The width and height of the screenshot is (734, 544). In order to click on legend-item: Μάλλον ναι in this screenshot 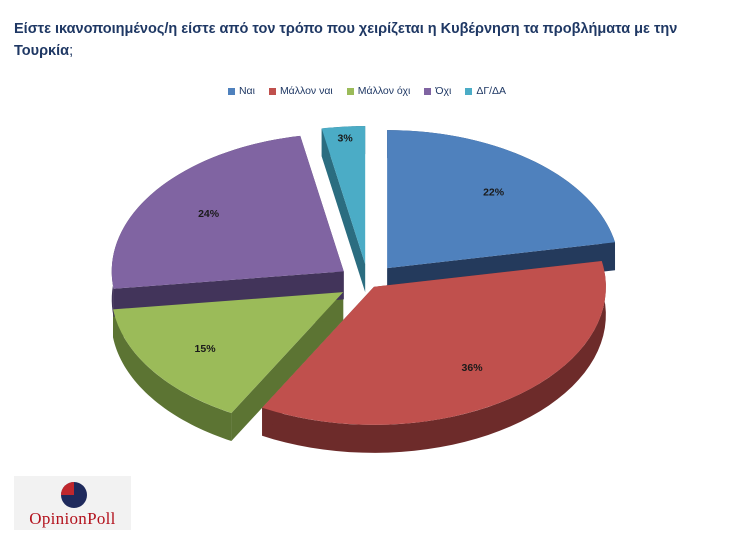, I will do `click(300, 91)`.